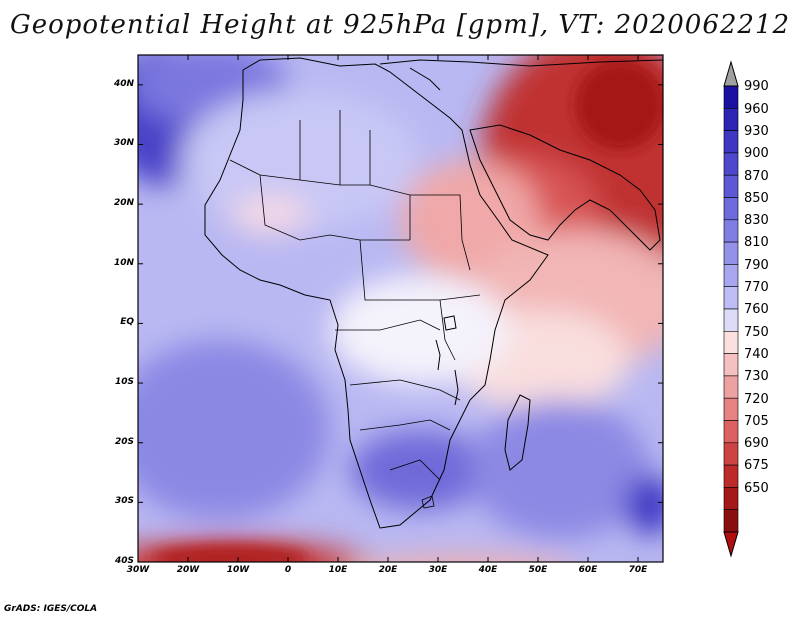  Describe the element at coordinates (756, 287) in the screenshot. I see `colorbar-label: 770` at that location.